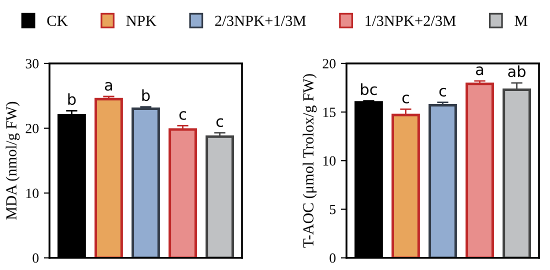 The width and height of the screenshot is (550, 270). What do you see at coordinates (13, 161) in the screenshot?
I see `y-axis-title: MDA (nmol/g FW)` at bounding box center [13, 161].